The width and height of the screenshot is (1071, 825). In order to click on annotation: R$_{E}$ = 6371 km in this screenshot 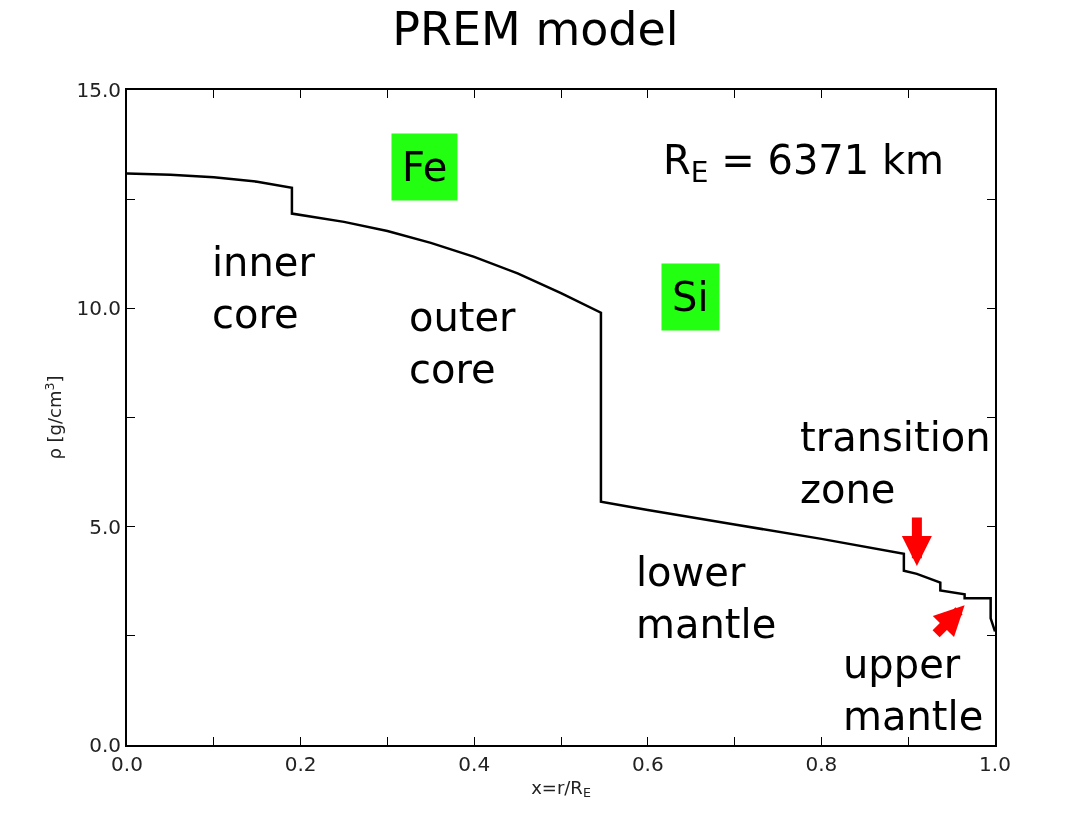, I will do `click(804, 163)`.